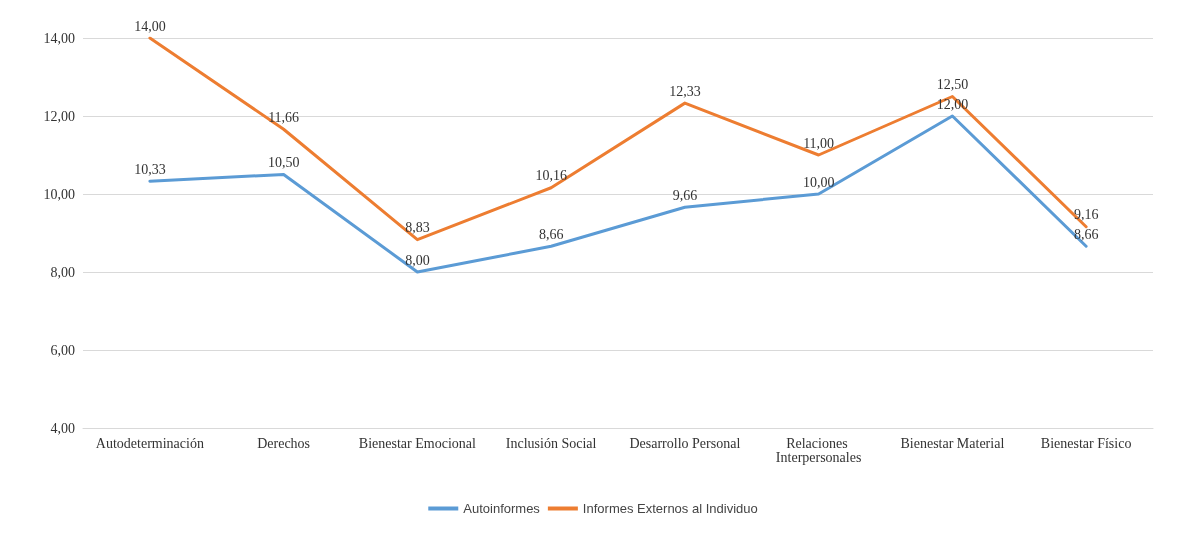 The height and width of the screenshot is (538, 1188). What do you see at coordinates (417, 443) in the screenshot?
I see `x-tick-label: Bienestar Emocional` at bounding box center [417, 443].